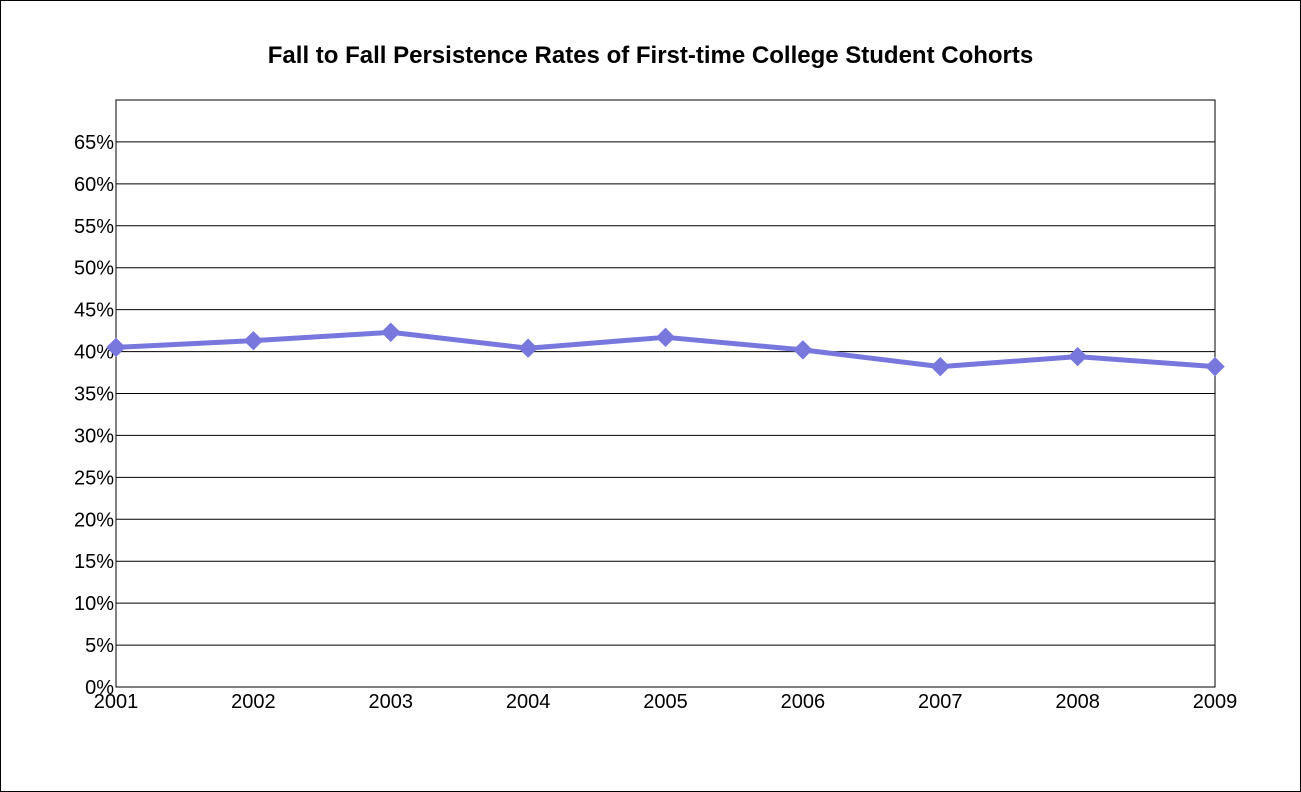 The width and height of the screenshot is (1301, 792). What do you see at coordinates (99, 646) in the screenshot?
I see `y-tick-label: 5%` at bounding box center [99, 646].